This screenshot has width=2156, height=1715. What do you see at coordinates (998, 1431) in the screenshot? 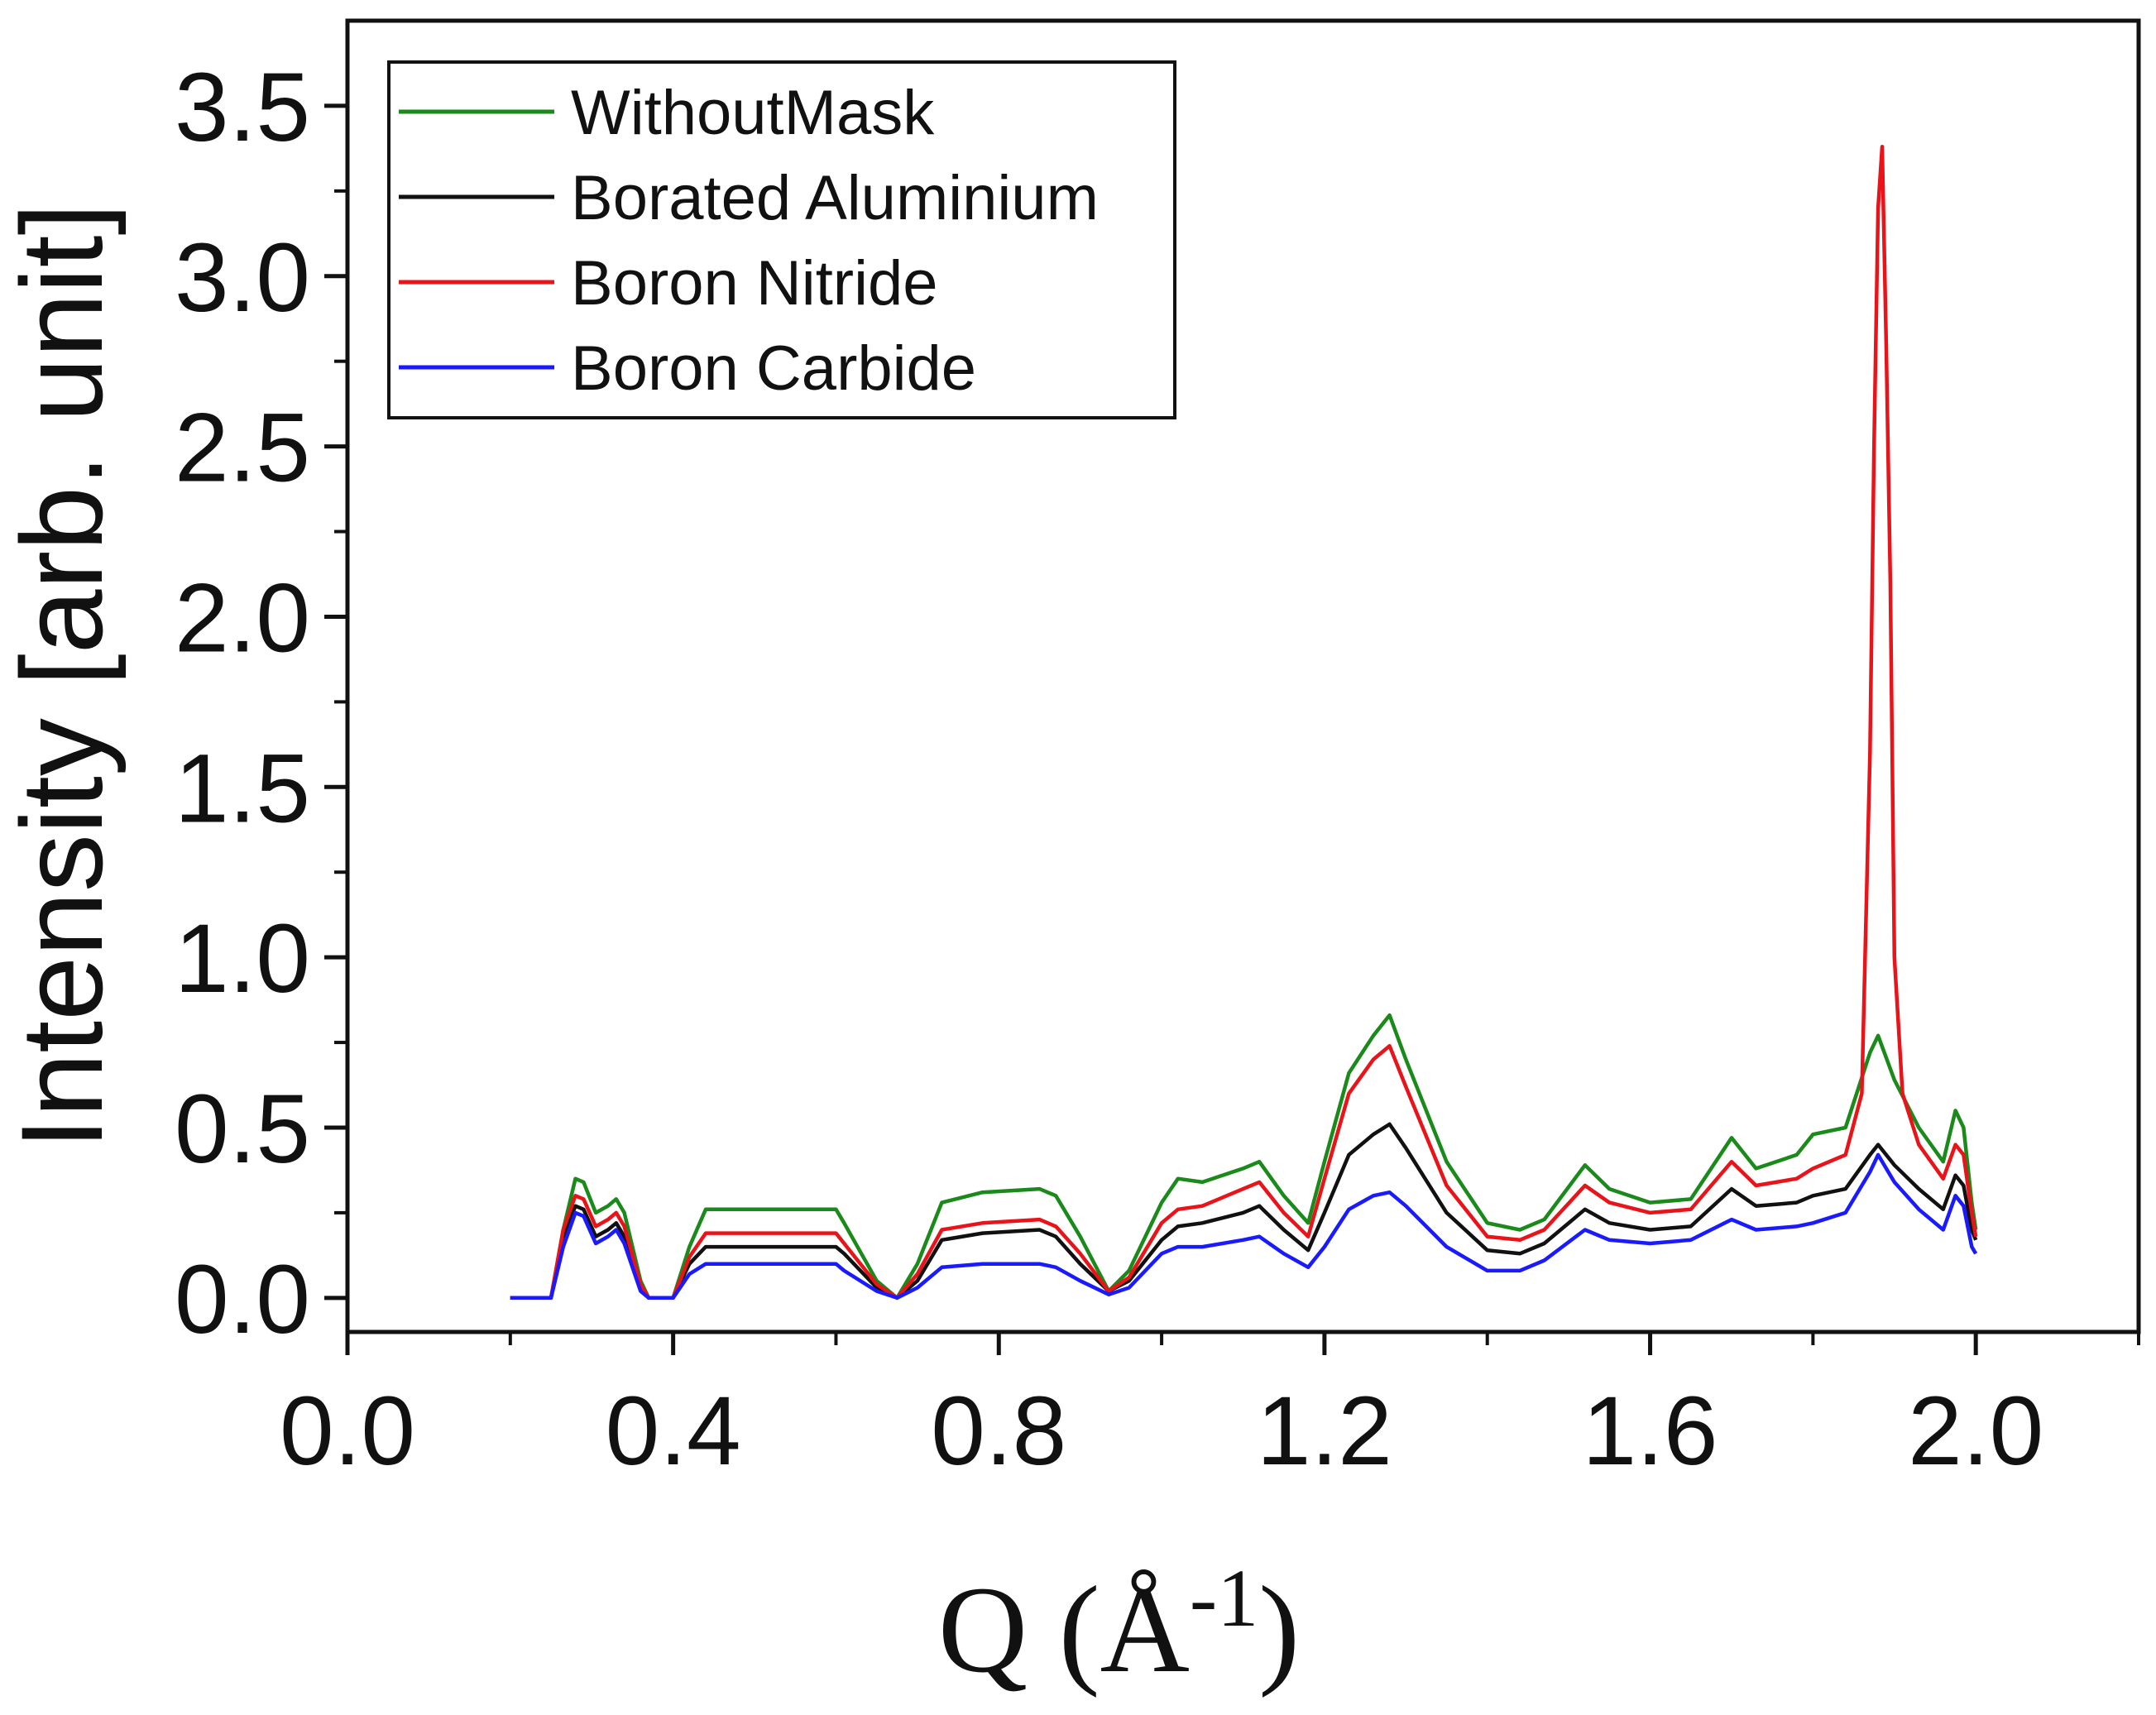
I see `x-tick-label: 0.8` at bounding box center [998, 1431].